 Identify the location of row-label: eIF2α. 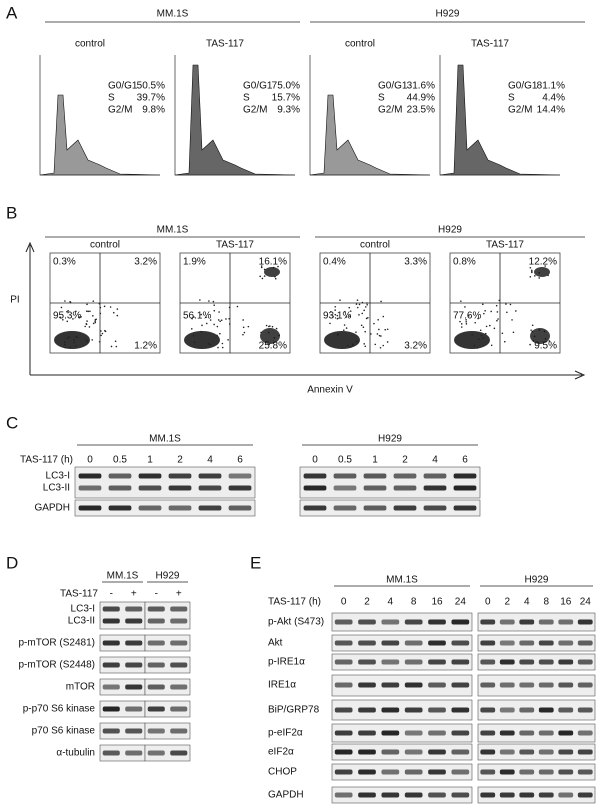
(281, 752).